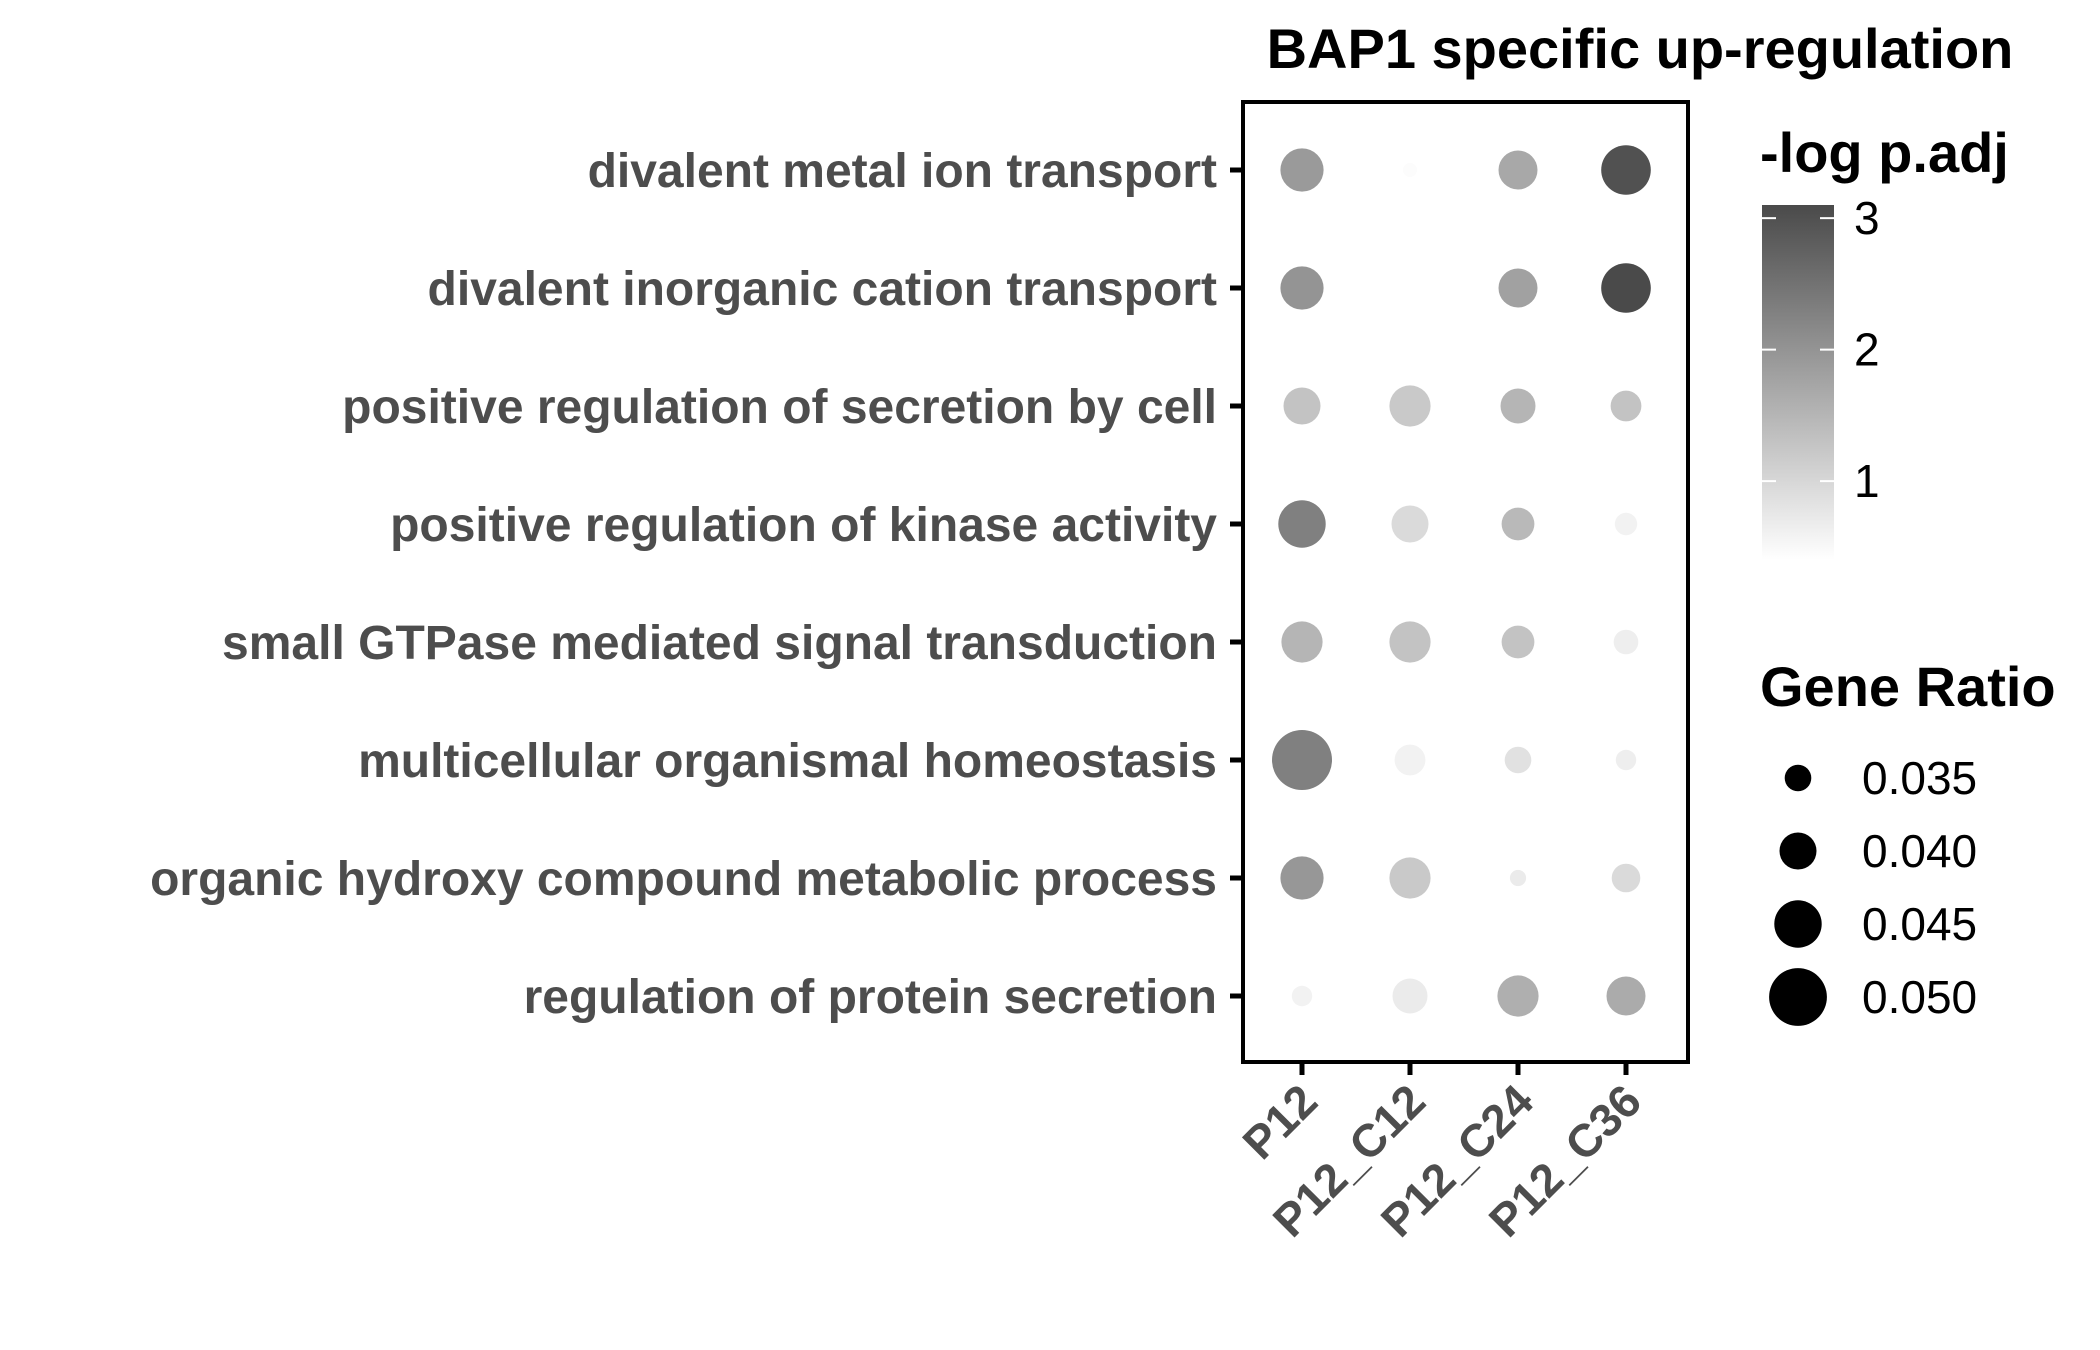 Image resolution: width=2100 pixels, height=1350 pixels. Describe the element at coordinates (1867, 350) in the screenshot. I see `colorbar-tick-label: 2` at that location.